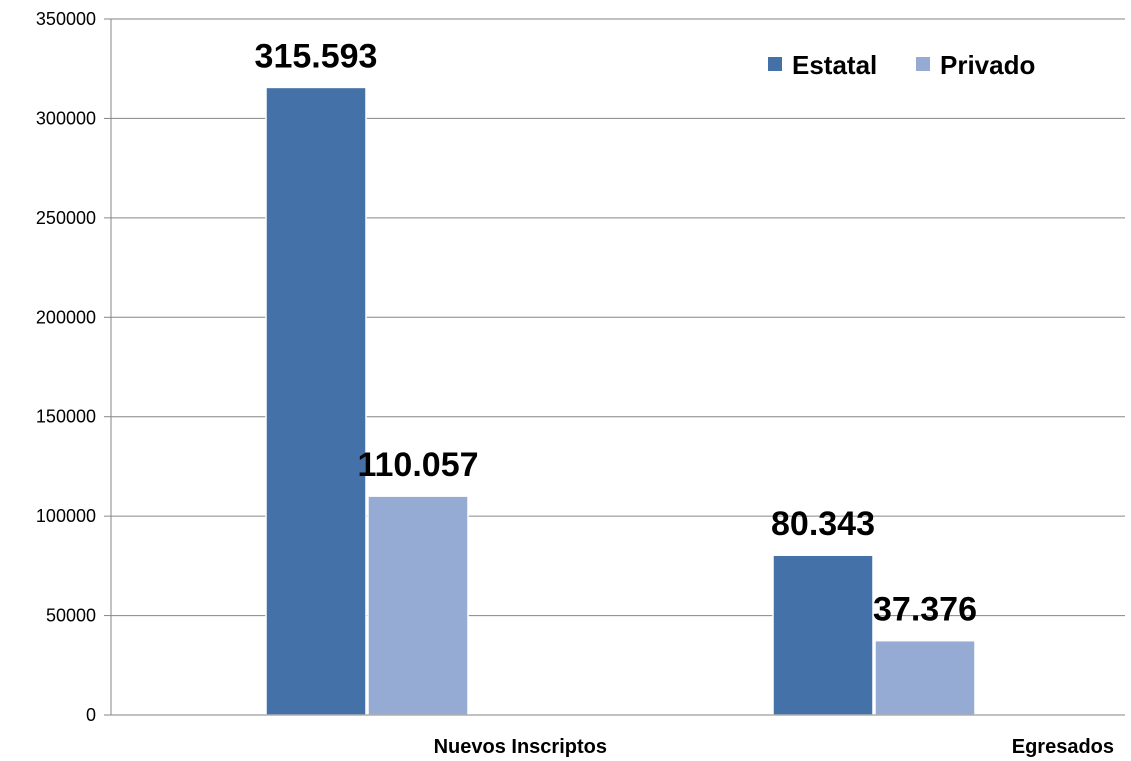 Image resolution: width=1131 pixels, height=761 pixels. What do you see at coordinates (925, 610) in the screenshot?
I see `data-label: 37.376` at bounding box center [925, 610].